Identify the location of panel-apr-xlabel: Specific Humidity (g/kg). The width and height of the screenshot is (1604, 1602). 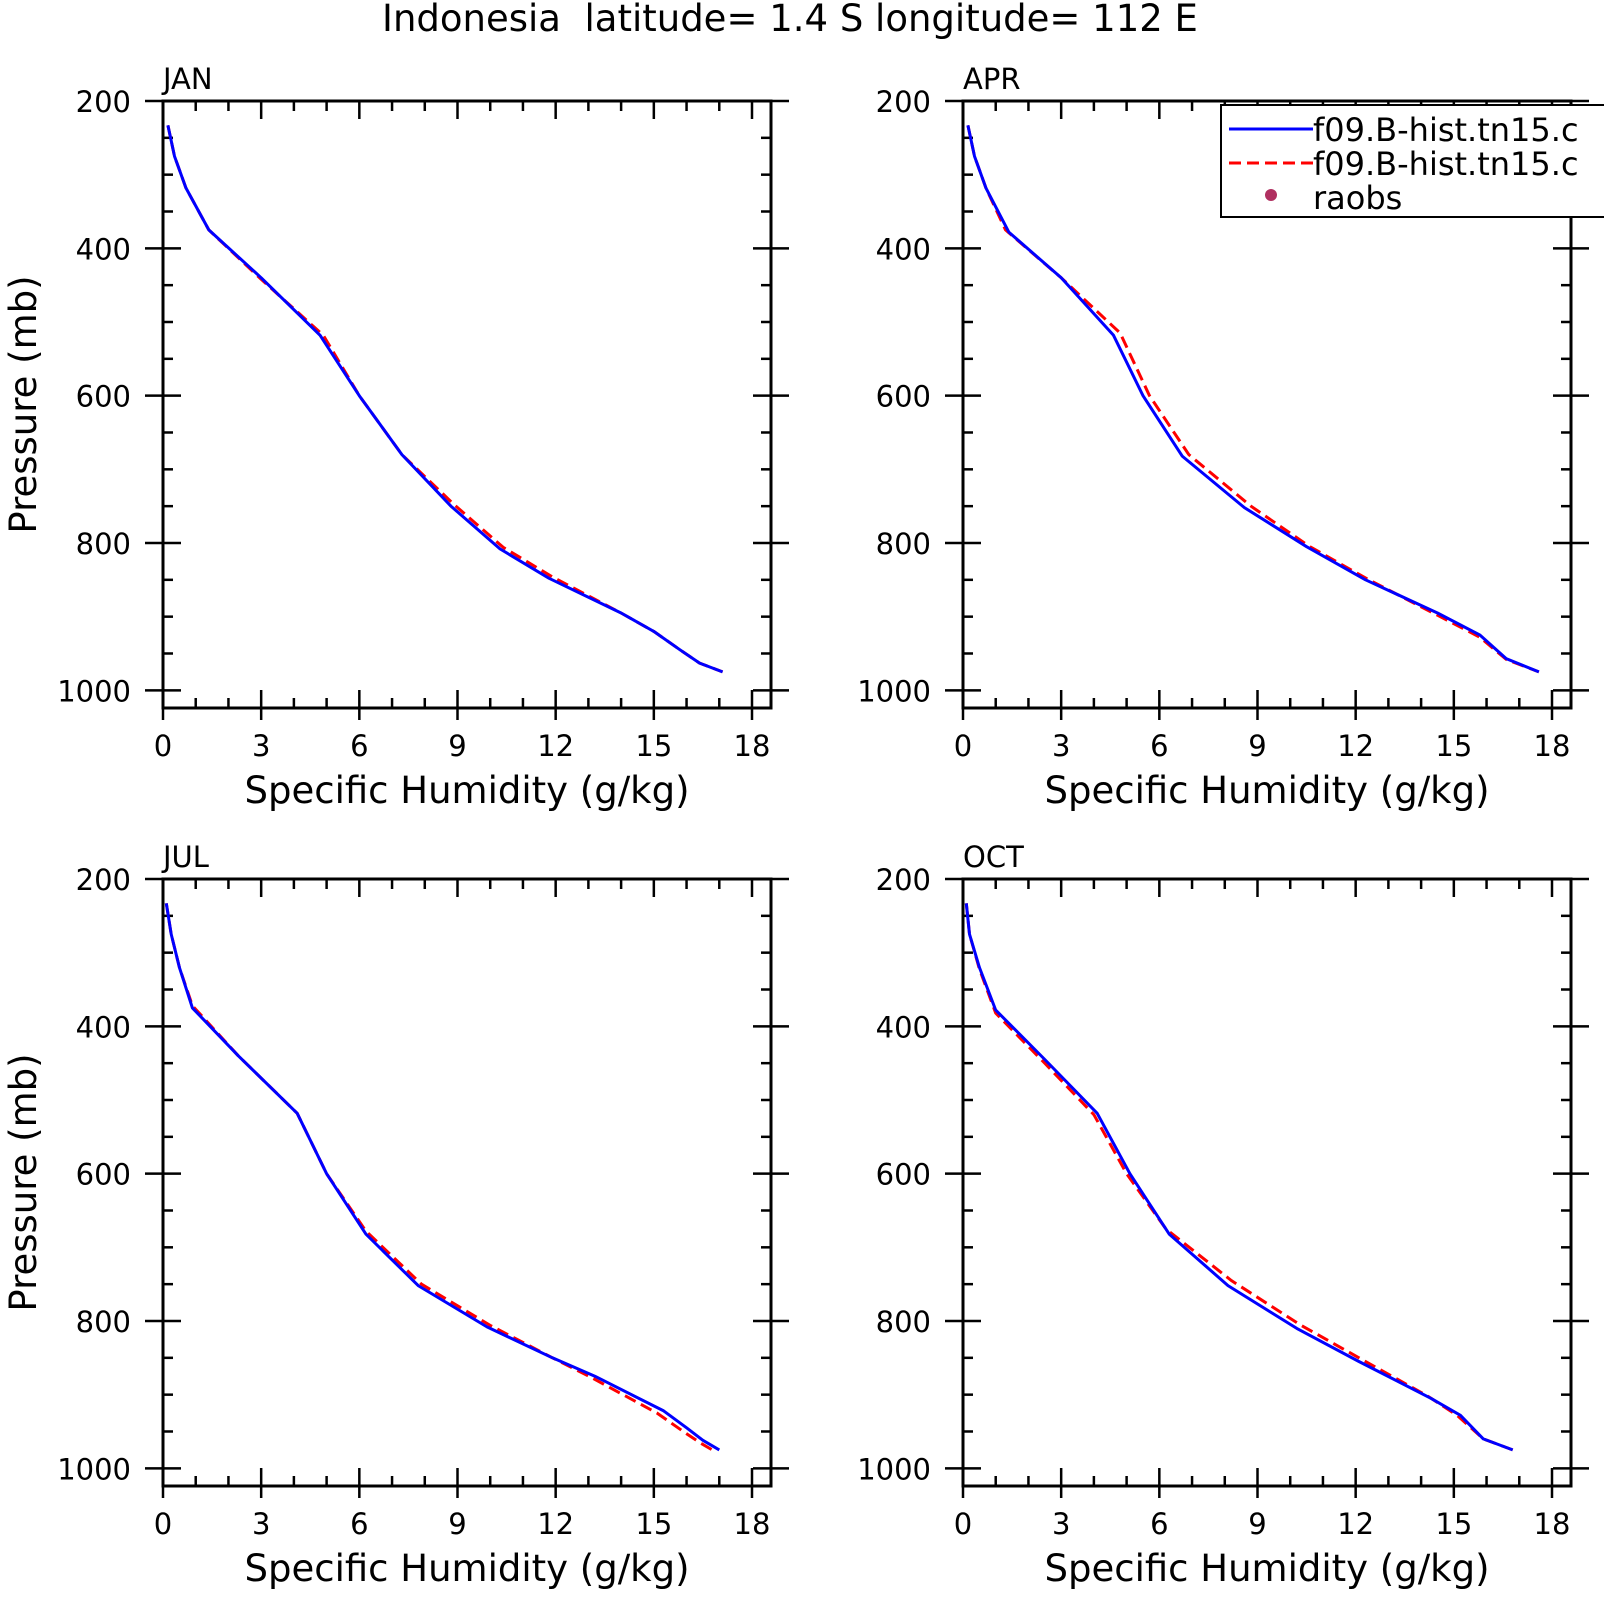
(1266, 790).